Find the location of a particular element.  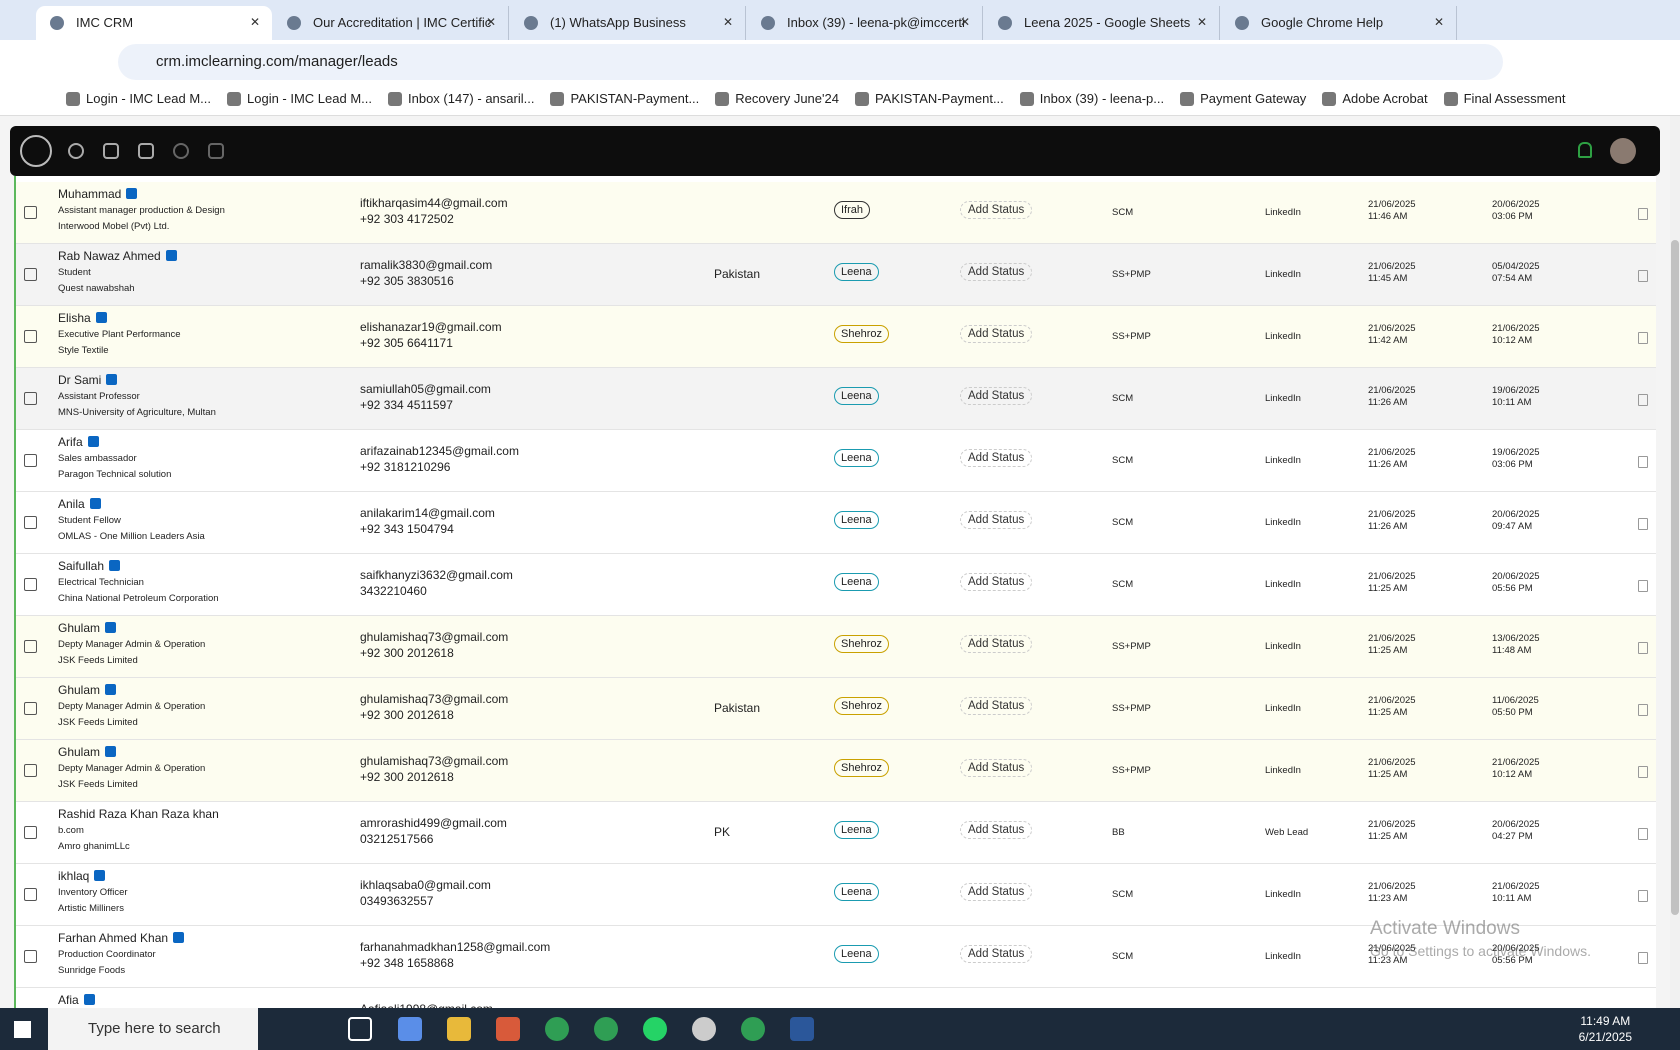

lead-name: Afia is located at coordinates (76, 1000).